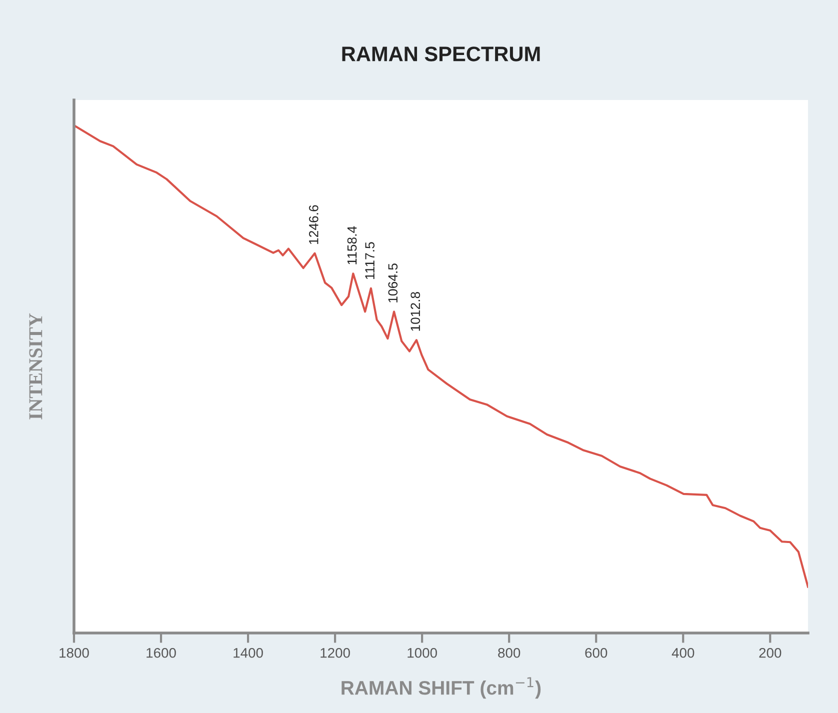 The width and height of the screenshot is (838, 713). I want to click on x-tick-label: 1400, so click(248, 653).